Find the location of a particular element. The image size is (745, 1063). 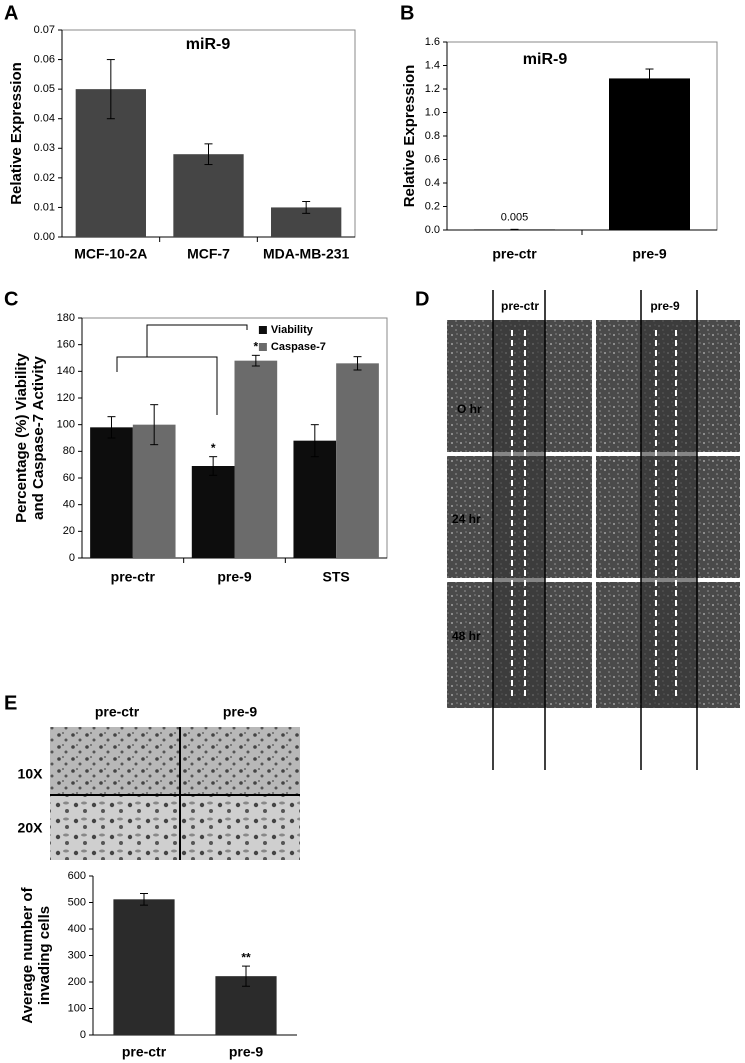

wound-edges is located at coordinates (594, 515).